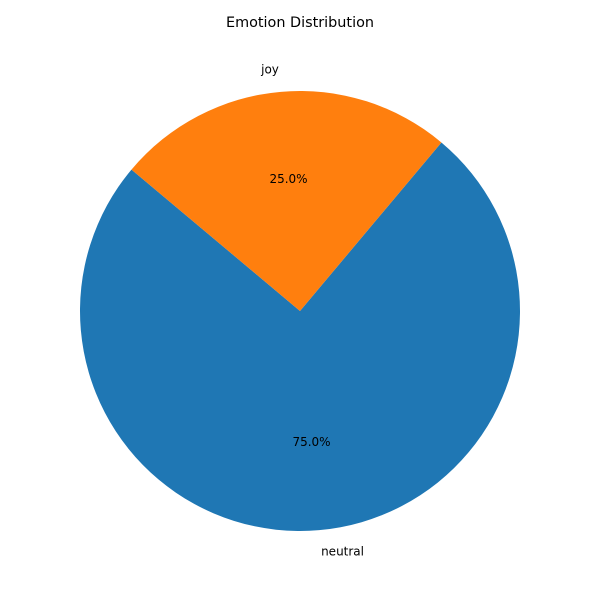 This screenshot has width=600, height=600. What do you see at coordinates (342, 552) in the screenshot?
I see `slice-label-neutral: neutral` at bounding box center [342, 552].